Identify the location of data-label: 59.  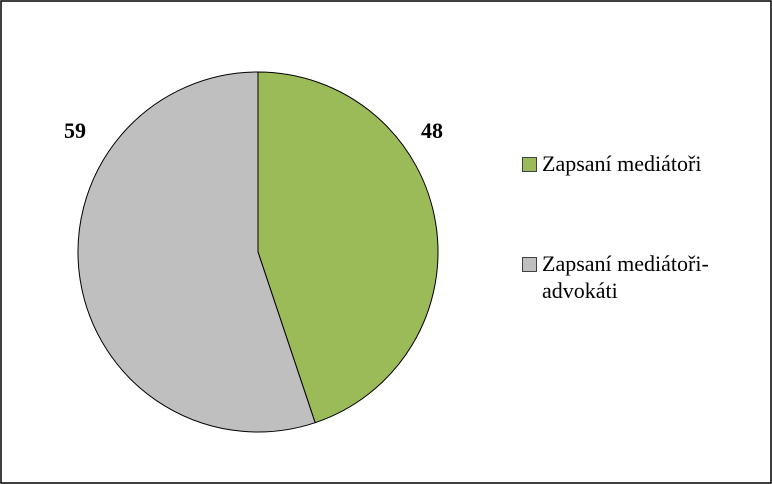
(75, 130).